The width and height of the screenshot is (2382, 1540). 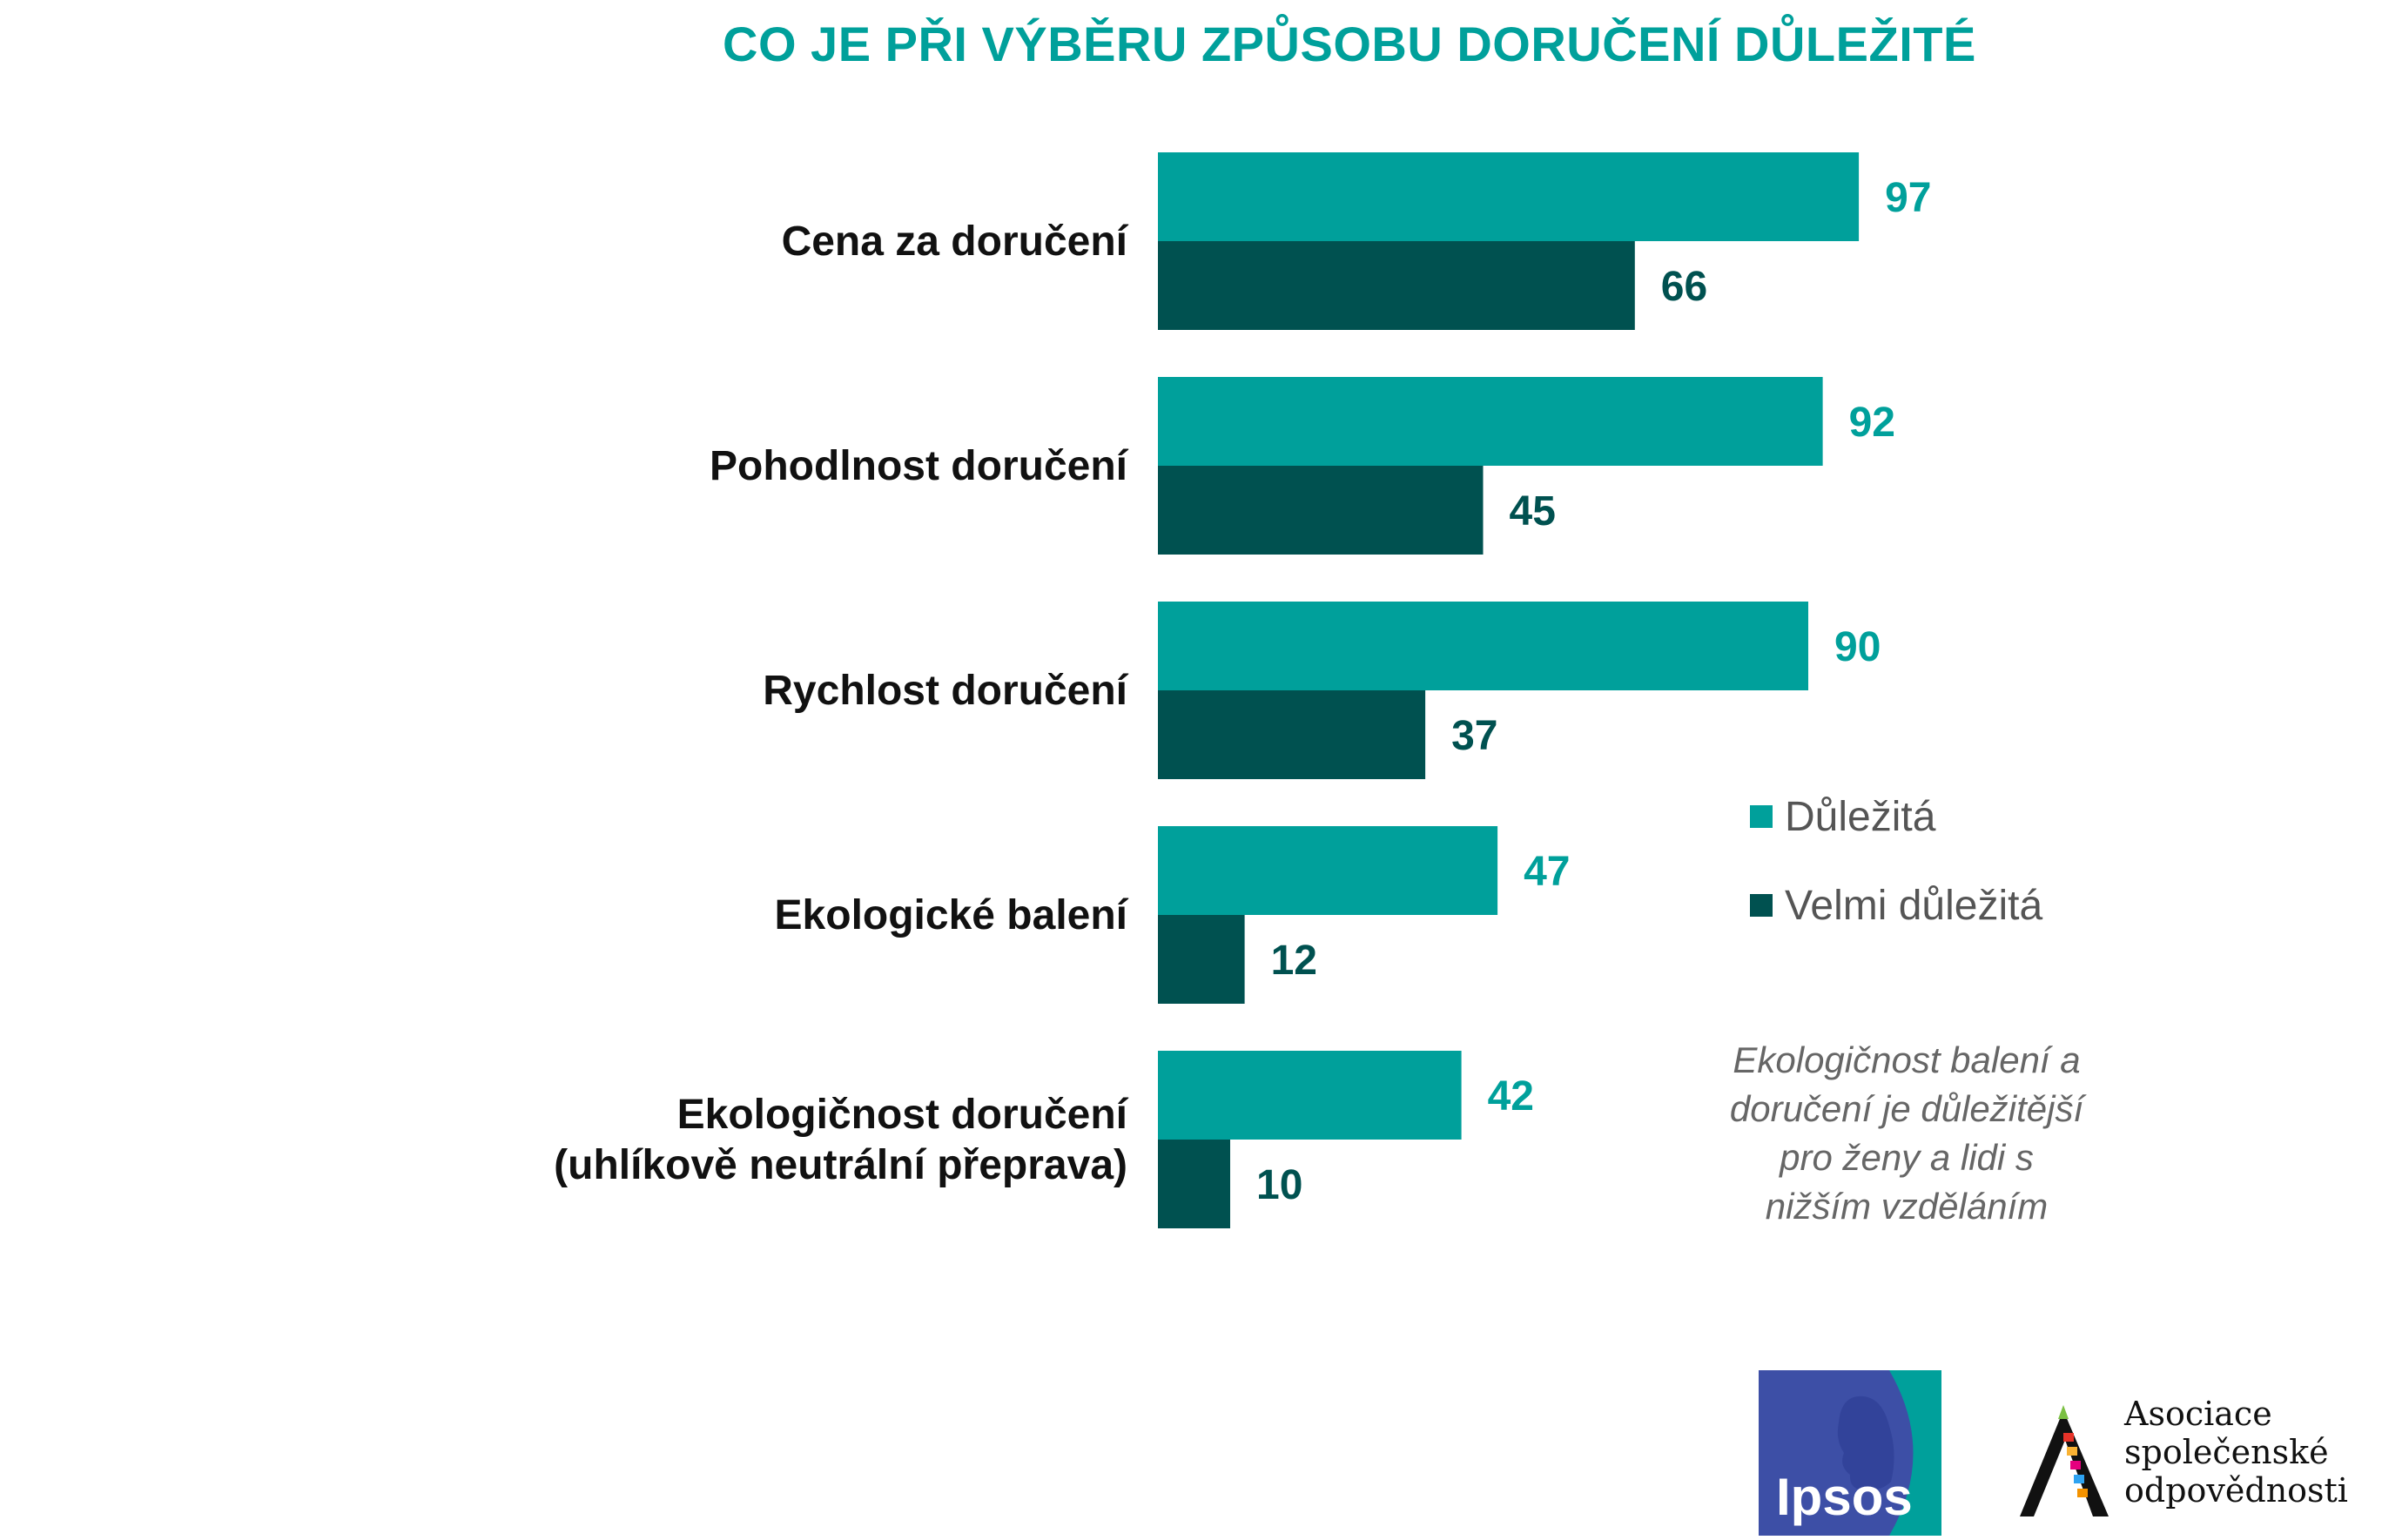 I want to click on category-label: Pohodlnost doručení, so click(x=919, y=466).